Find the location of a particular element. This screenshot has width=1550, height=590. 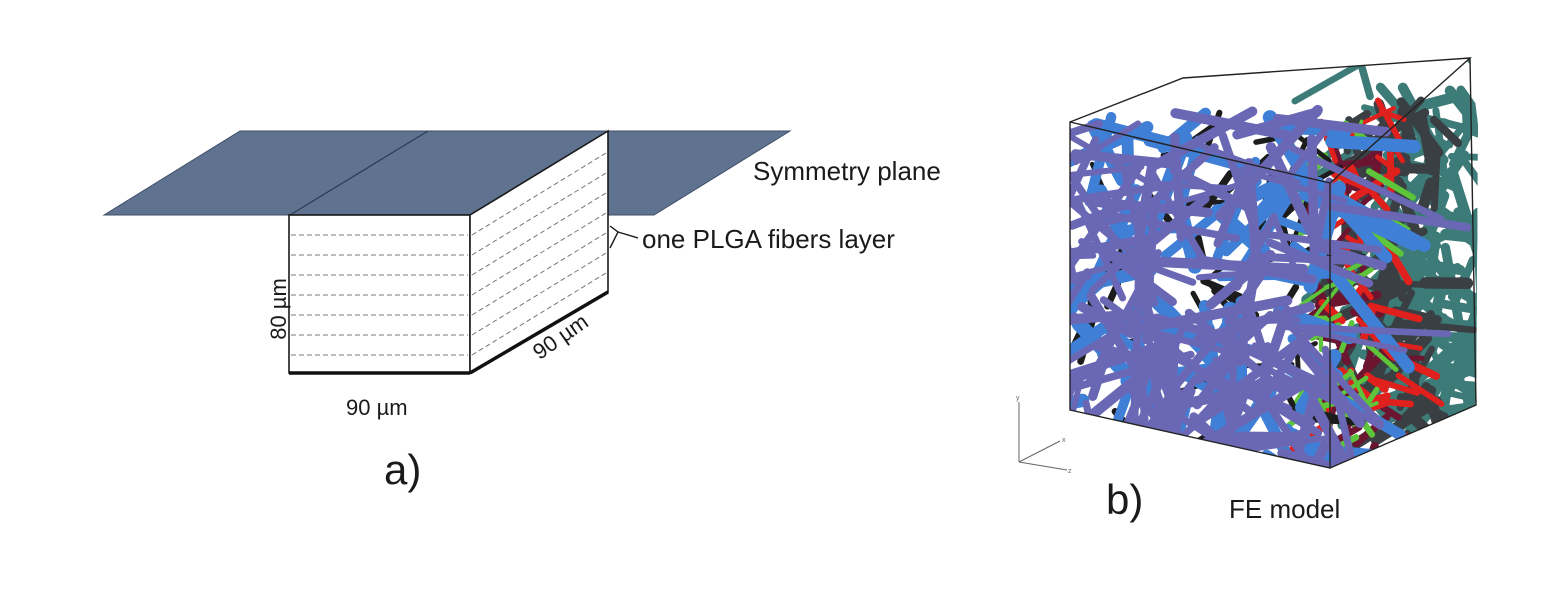

fiber-layer-label: one PLGA fibers layer is located at coordinates (768, 239).